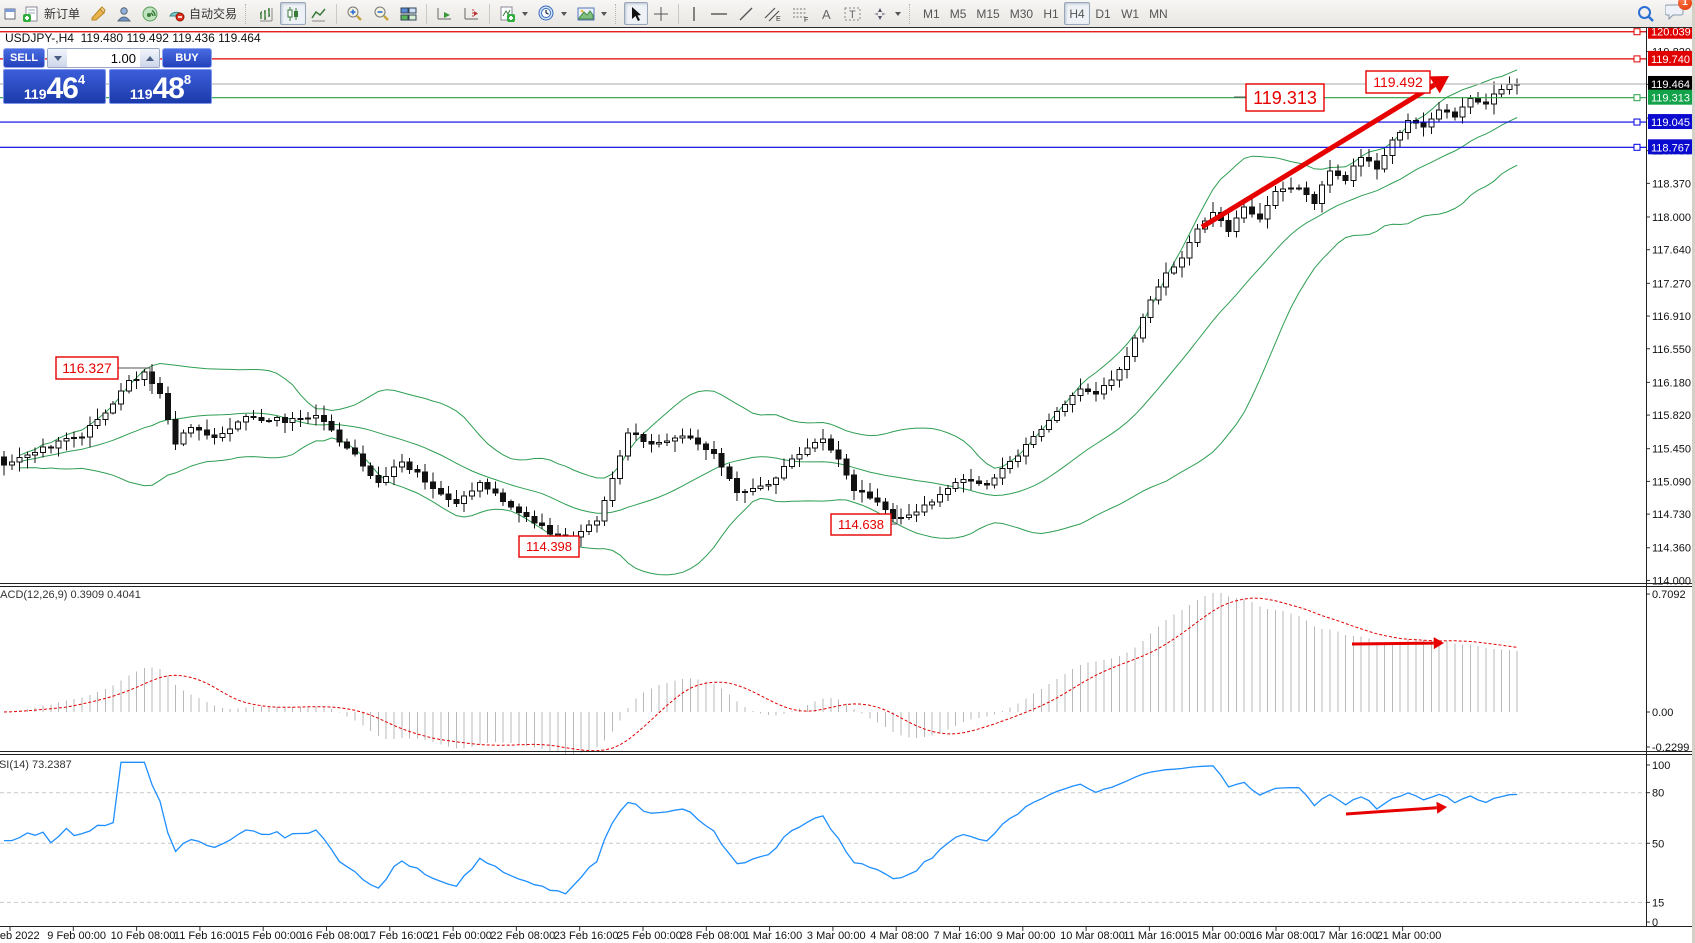  Describe the element at coordinates (801, 13) in the screenshot. I see `fibonacci-tool-button: F` at that location.